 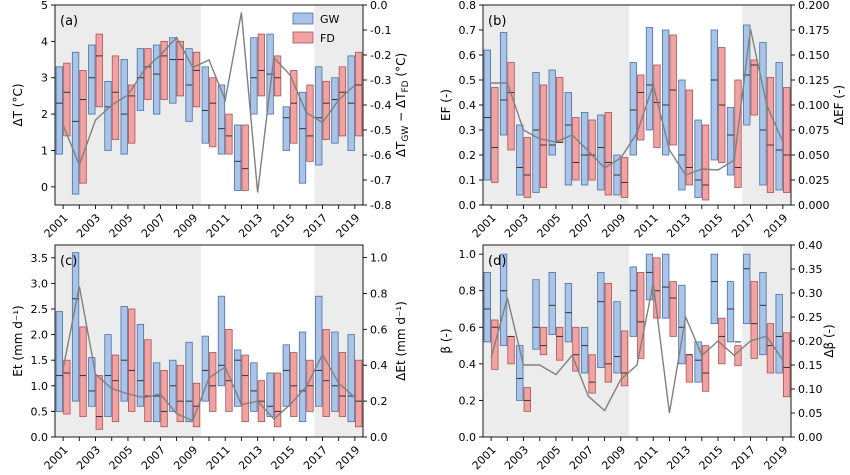 I want to click on y-tick-label: 0.1, so click(x=468, y=180).